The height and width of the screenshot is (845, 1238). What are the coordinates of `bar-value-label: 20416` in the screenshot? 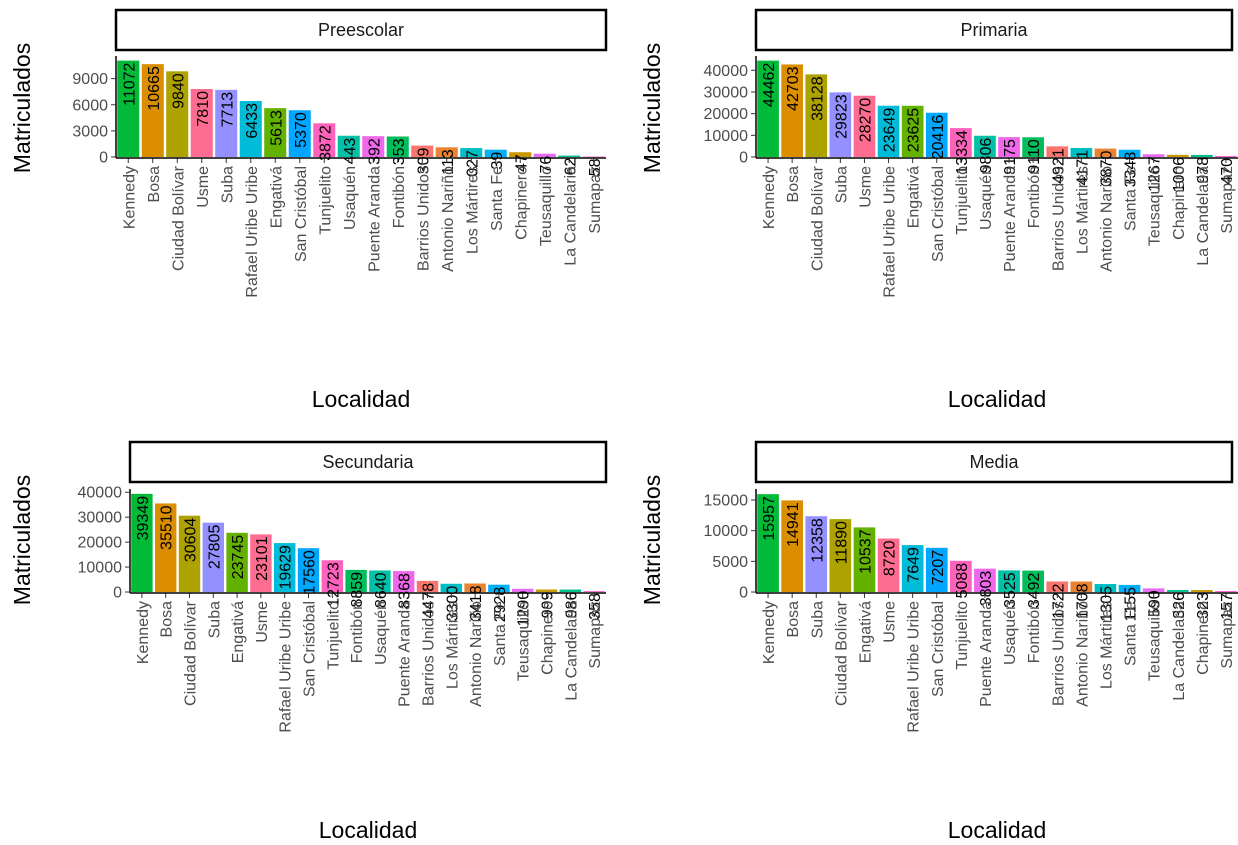 It's located at (938, 137).